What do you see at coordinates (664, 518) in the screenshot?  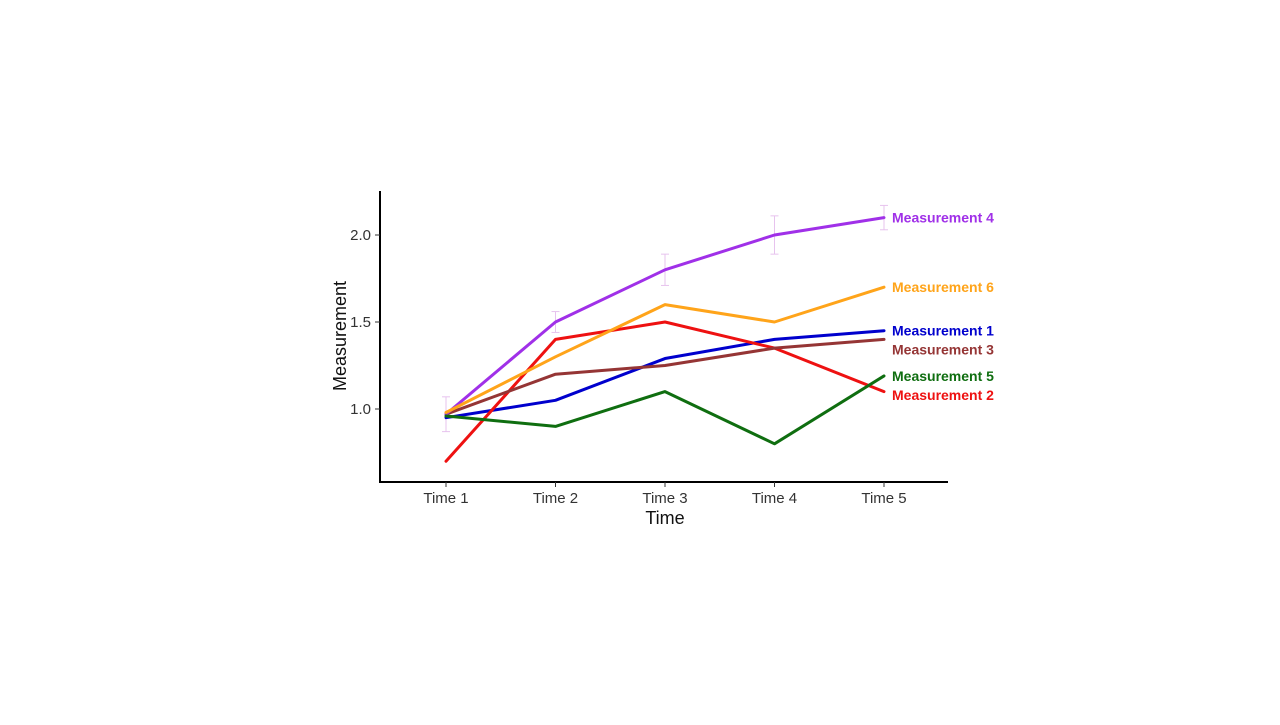 I see `x-axis-title: Time` at bounding box center [664, 518].